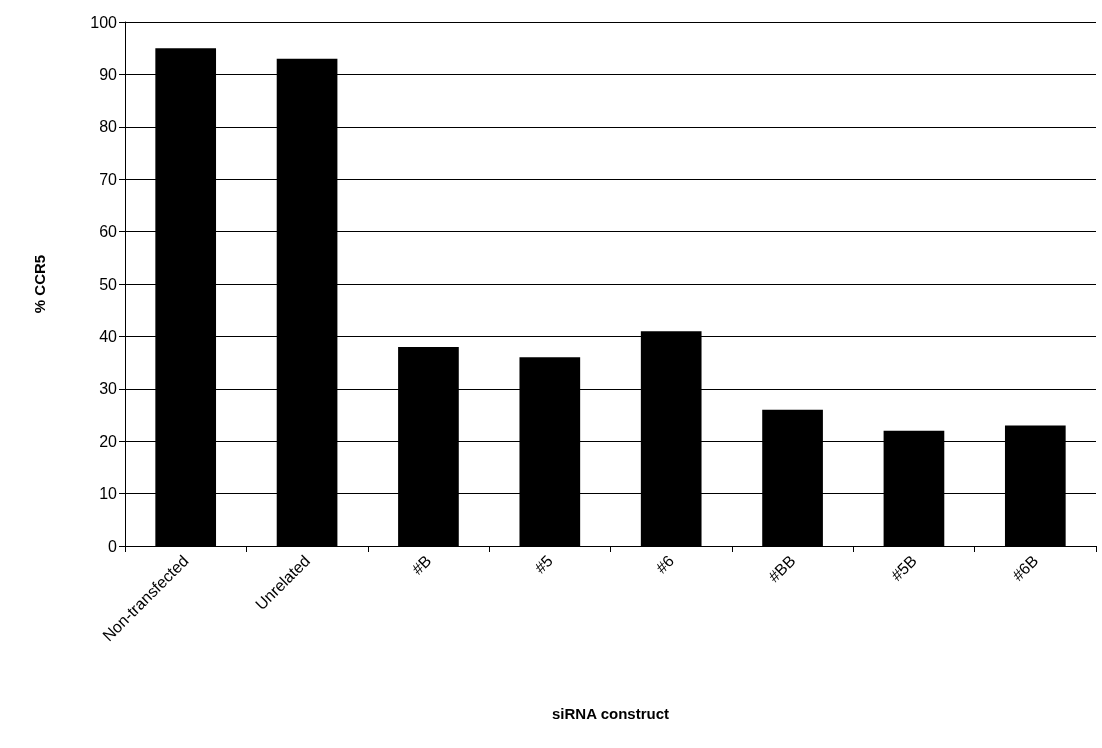 The height and width of the screenshot is (748, 1102). I want to click on y-tick-label: 20, so click(108, 441).